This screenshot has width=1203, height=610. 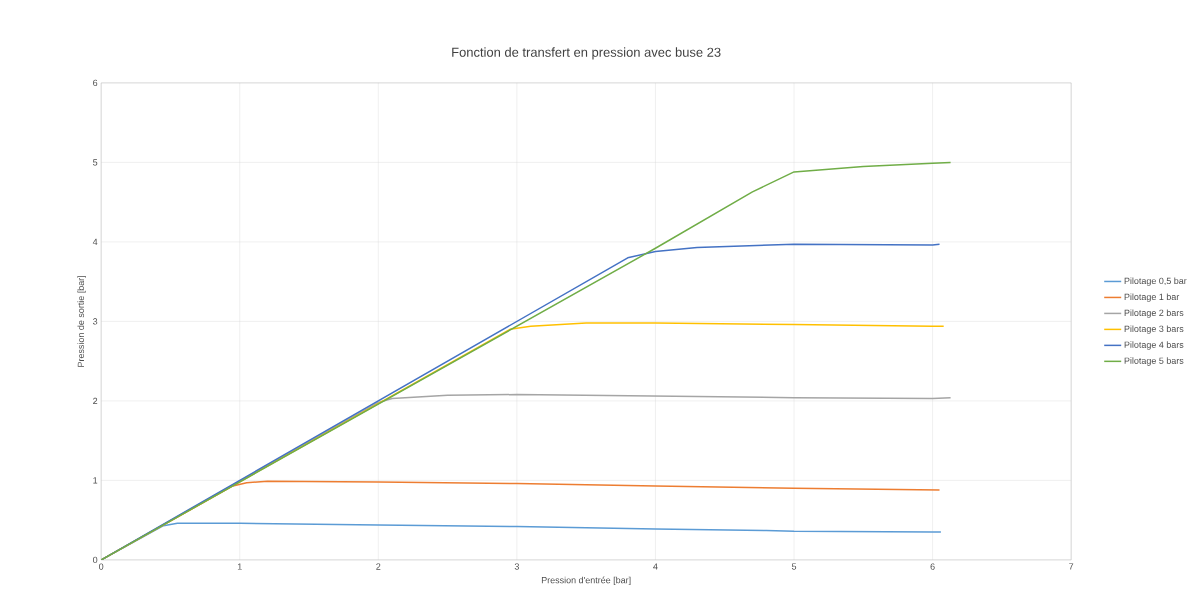 What do you see at coordinates (95, 83) in the screenshot?
I see `y-tick-label: 6` at bounding box center [95, 83].